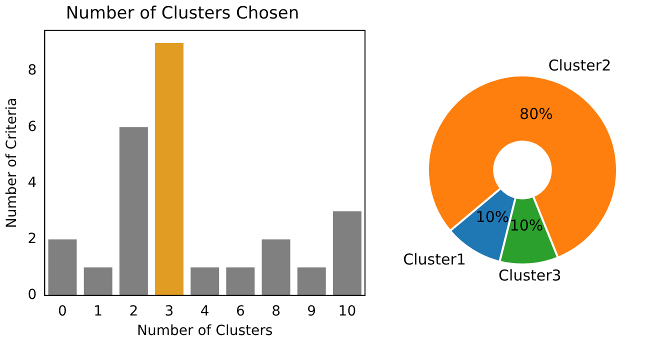 This screenshot has width=670, height=340. What do you see at coordinates (276, 311) in the screenshot?
I see `x-tick-label: 8` at bounding box center [276, 311].